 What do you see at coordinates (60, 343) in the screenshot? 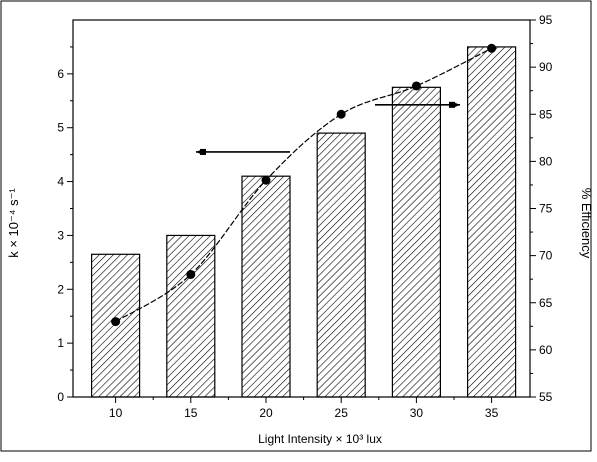
I see `y-left-tick-label: 1` at bounding box center [60, 343].